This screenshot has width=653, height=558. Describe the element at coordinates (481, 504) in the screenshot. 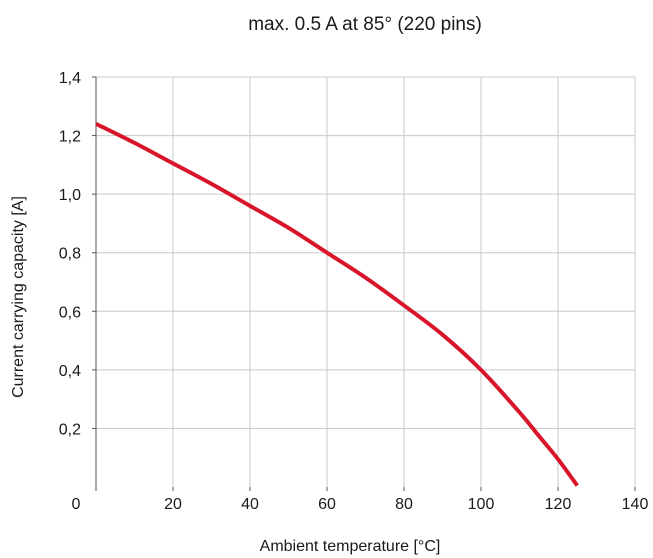

I see `x-tick-label: 100` at that location.